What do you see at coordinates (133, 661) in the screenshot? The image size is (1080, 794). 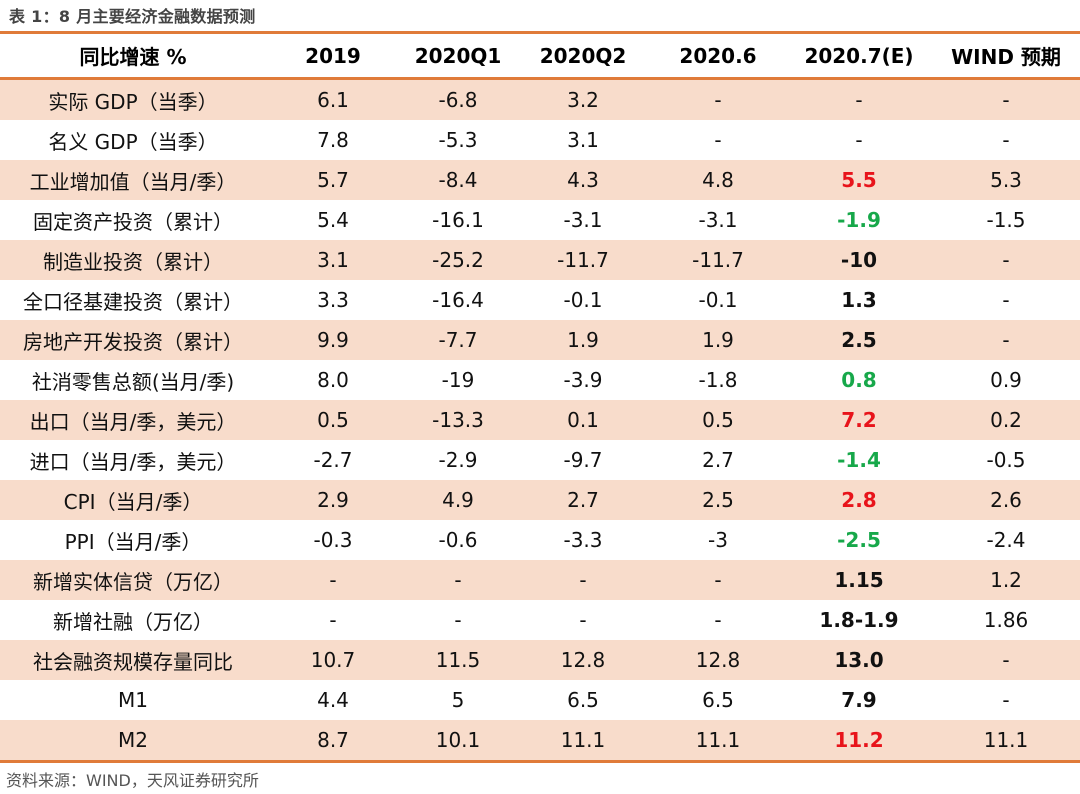 I see `row-label: 社会融资规模存量同比` at bounding box center [133, 661].